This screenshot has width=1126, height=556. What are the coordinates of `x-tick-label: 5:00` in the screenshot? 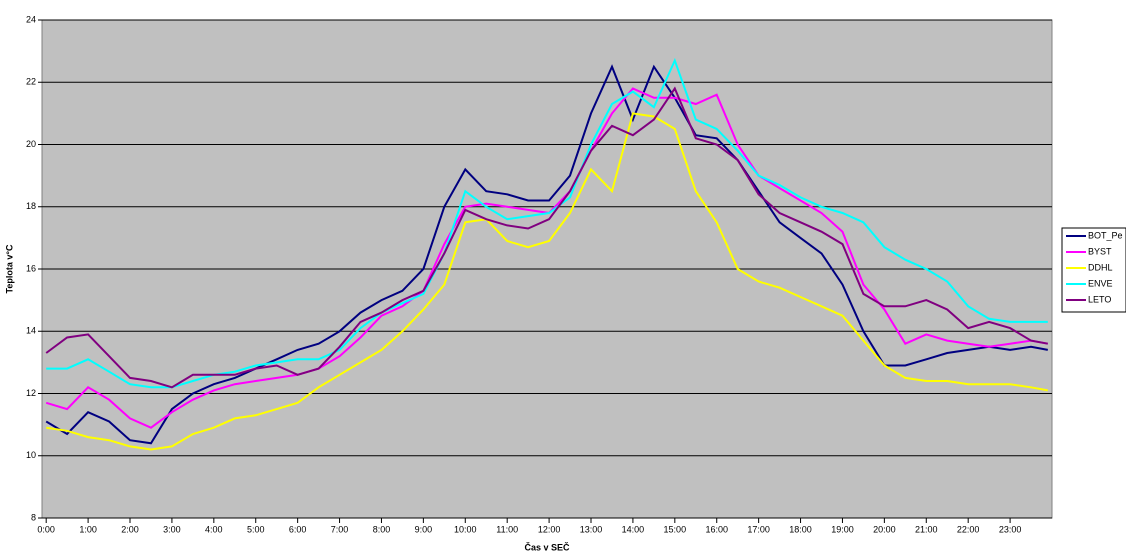 It's located at (256, 529).